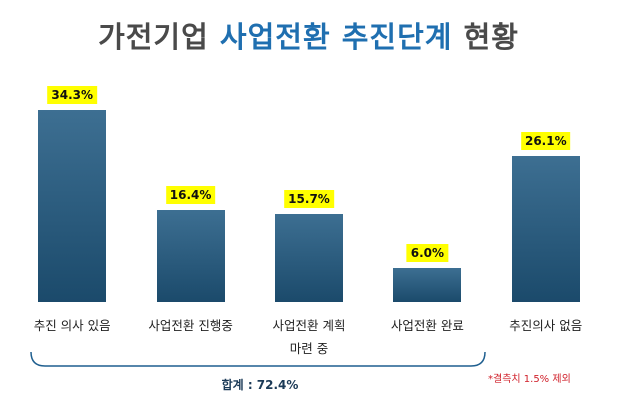 Image resolution: width=617 pixels, height=406 pixels. What do you see at coordinates (336, 37) in the screenshot?
I see `title-part: 사업전환 추진단계` at bounding box center [336, 37].